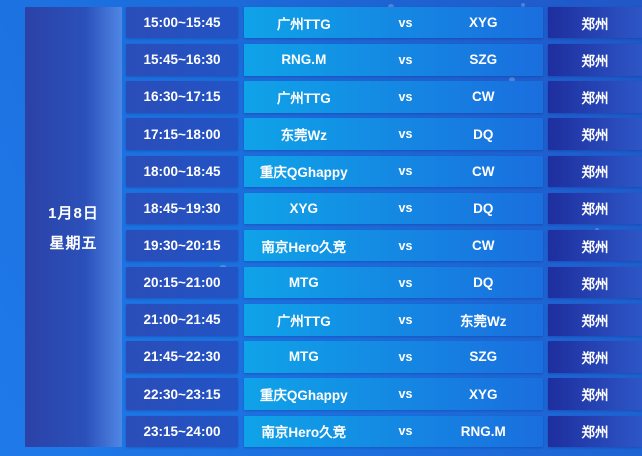 This screenshot has height=456, width=642. Describe the element at coordinates (182, 60) in the screenshot. I see `time-cell: 15:45~16:30` at that location.